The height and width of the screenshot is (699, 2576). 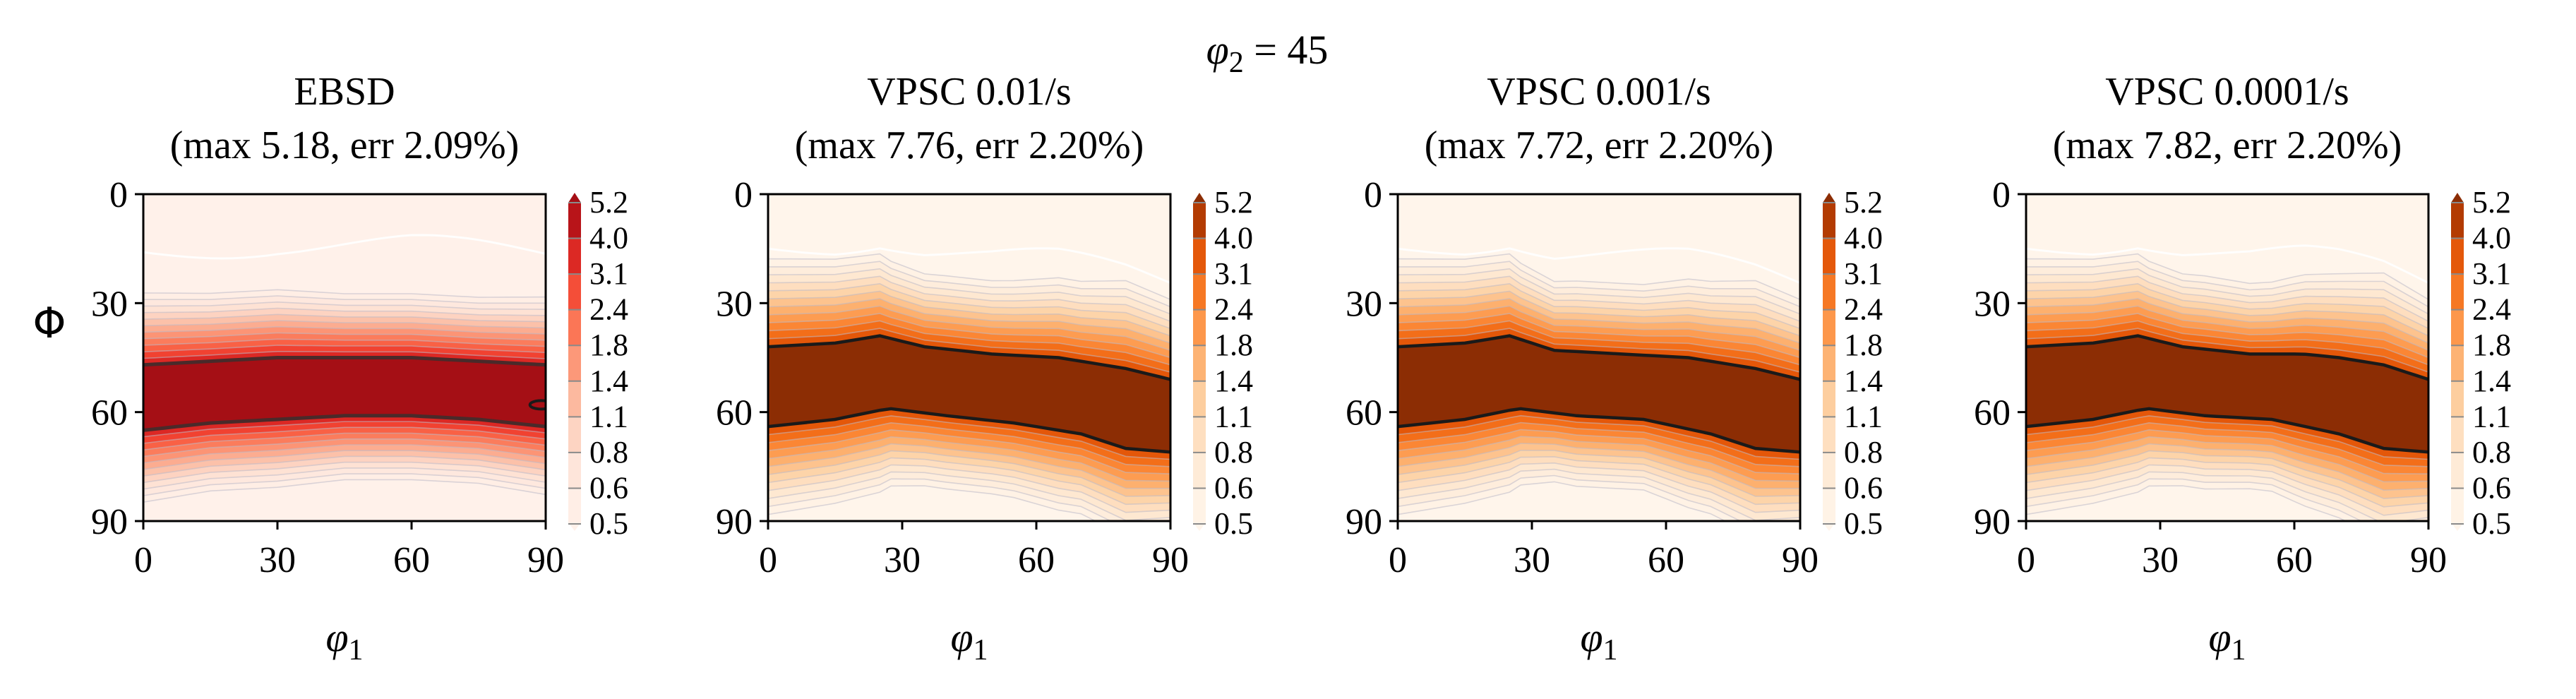 I want to click on panel-title: VPSC 0.0001/s, so click(x=2227, y=92).